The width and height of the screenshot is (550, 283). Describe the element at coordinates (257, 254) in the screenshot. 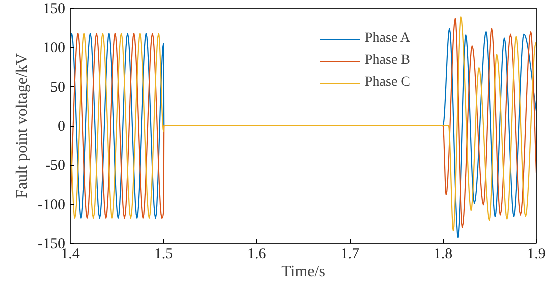

I see `x-tick-label: 1.6` at that location.